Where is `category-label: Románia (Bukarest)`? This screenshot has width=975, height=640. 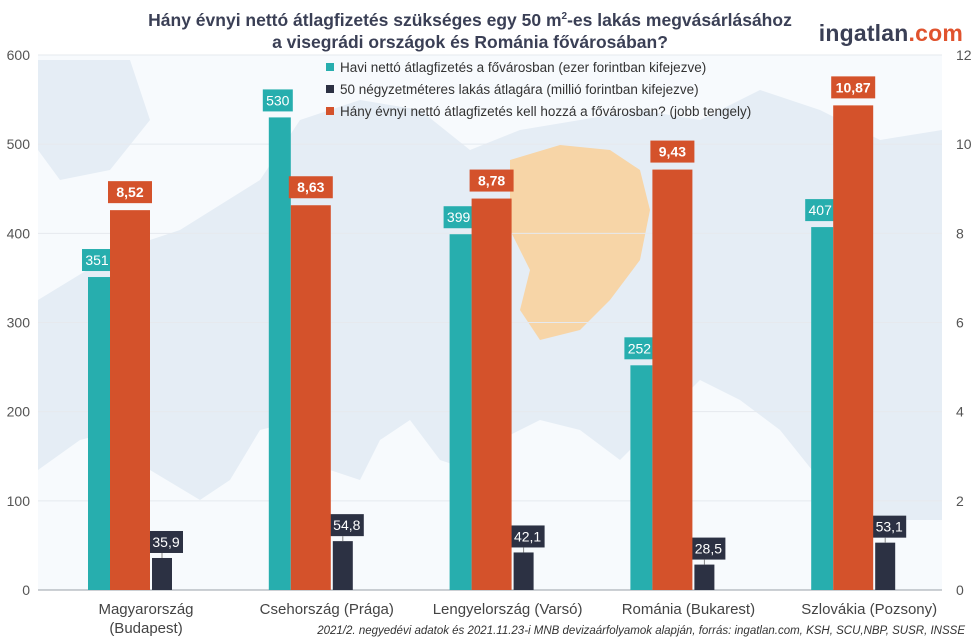 category-label: Románia (Bukarest) is located at coordinates (688, 609).